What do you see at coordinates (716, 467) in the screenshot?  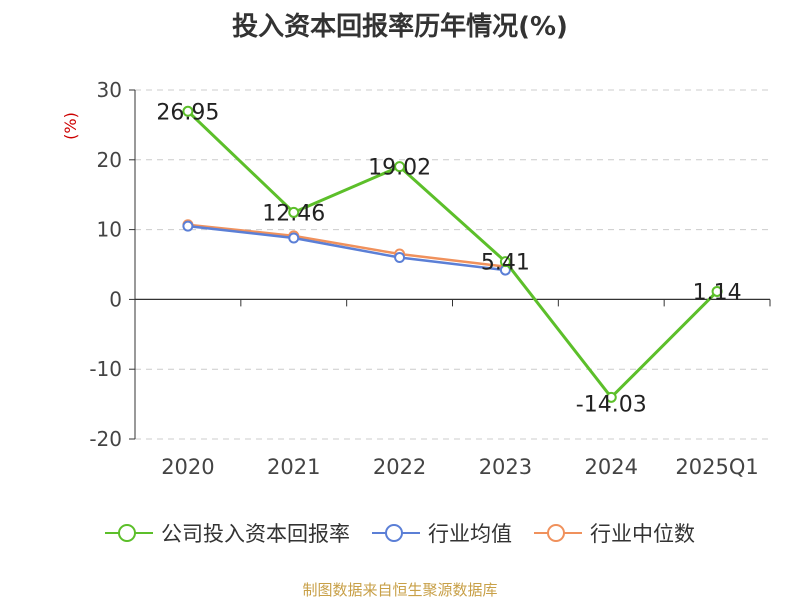 I see `x-tick-label: 2025Q1` at bounding box center [716, 467].